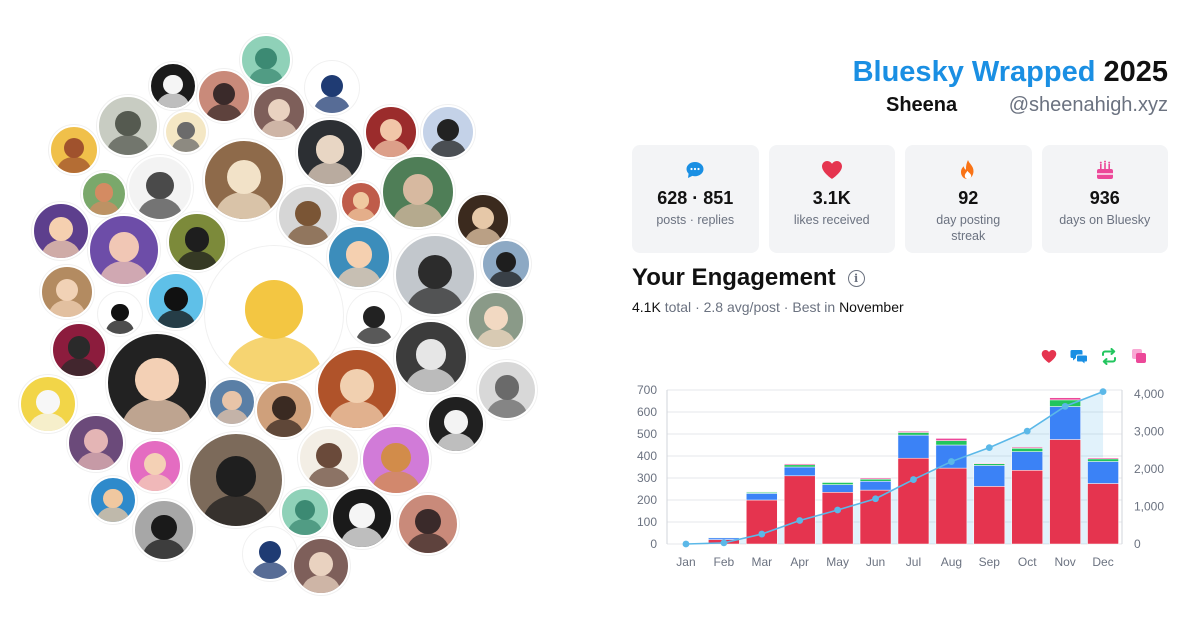 Image resolution: width=1200 pixels, height=630 pixels. What do you see at coordinates (831, 199) in the screenshot?
I see `stat-card-likes: 3.1K likes received` at bounding box center [831, 199].